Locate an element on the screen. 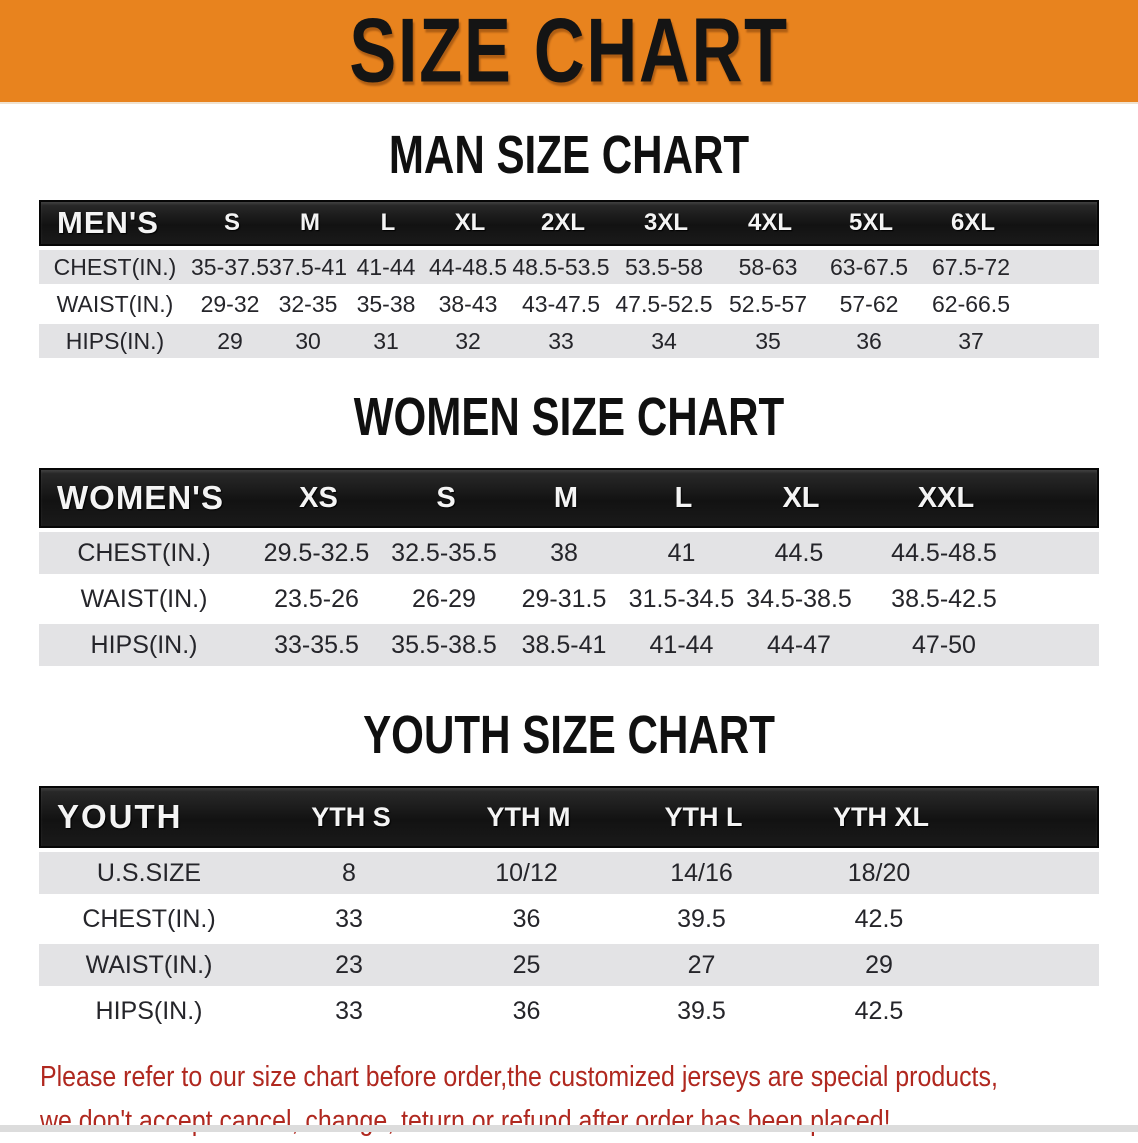 Image resolution: width=1138 pixels, height=1143 pixels. banner: SIZE CHART is located at coordinates (569, 52).